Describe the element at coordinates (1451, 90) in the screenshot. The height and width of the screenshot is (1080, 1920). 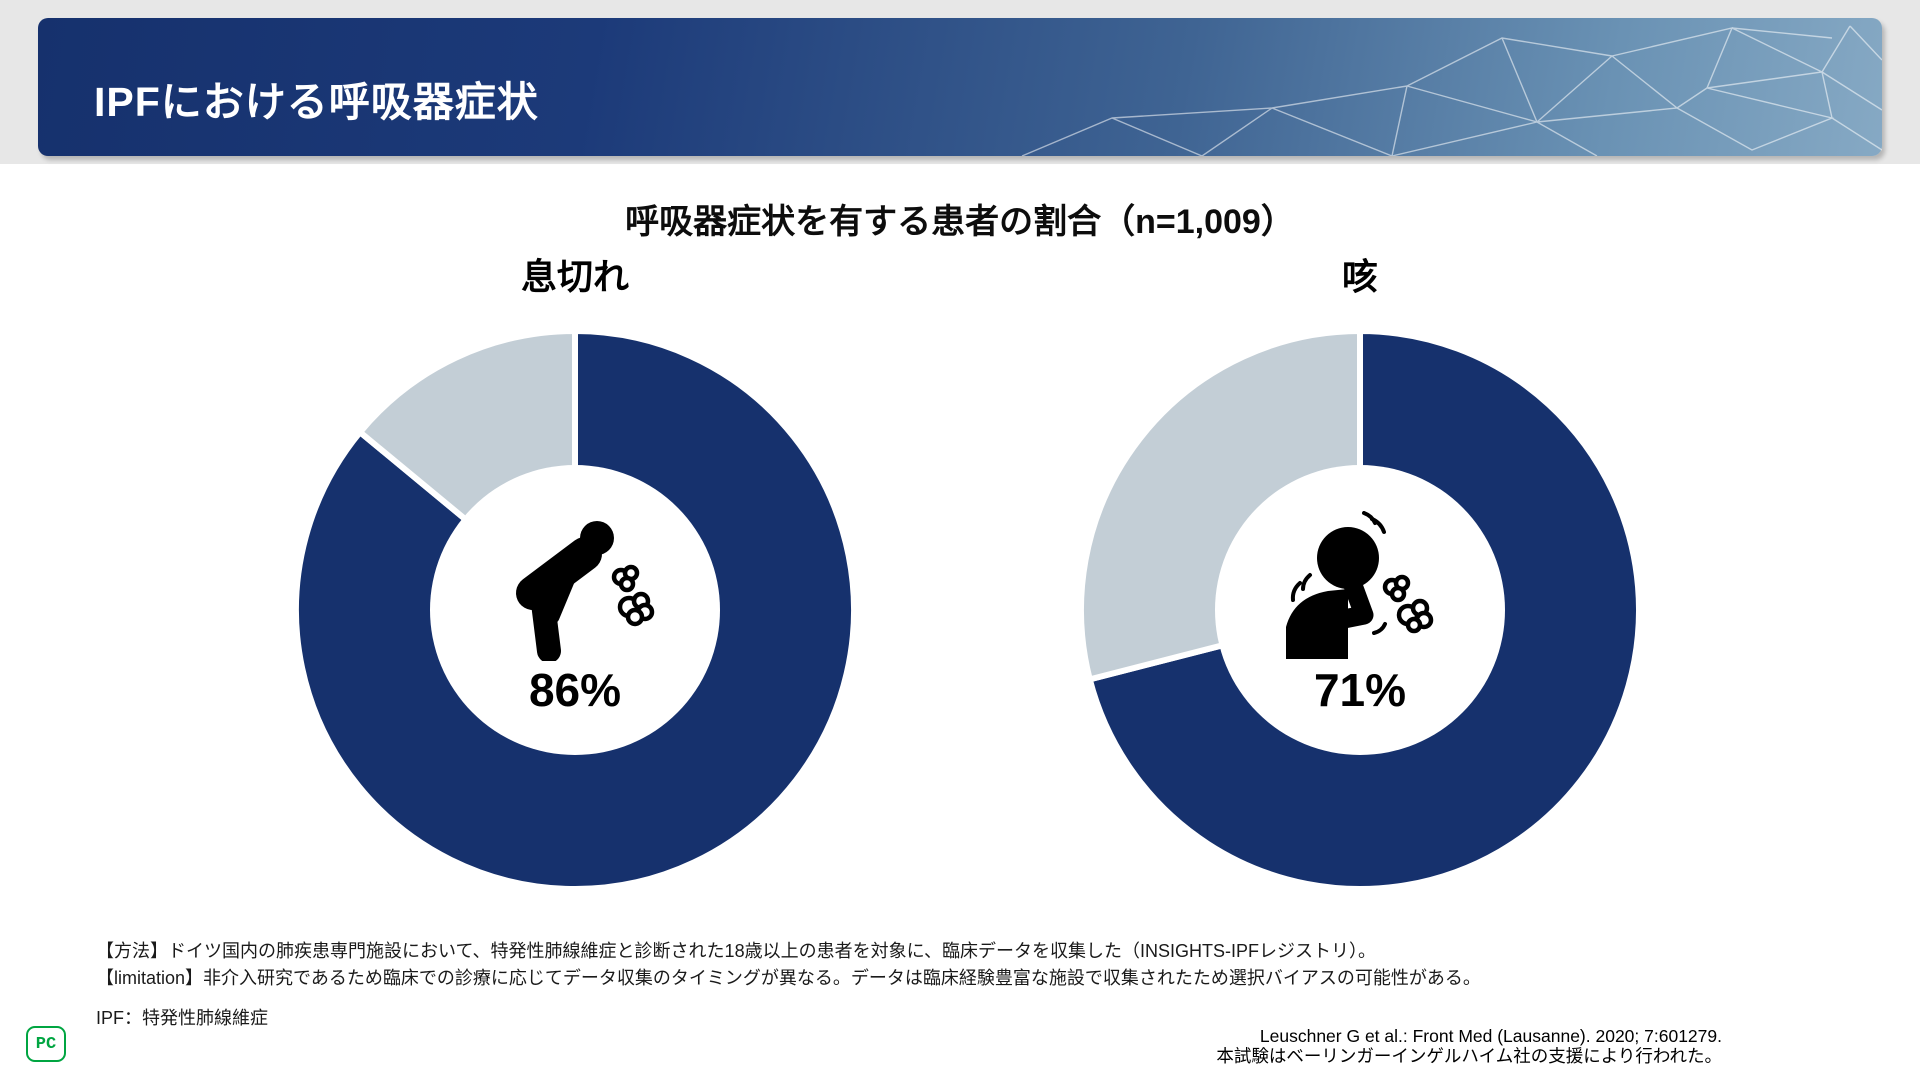
I see `polygon-network-pattern` at that location.